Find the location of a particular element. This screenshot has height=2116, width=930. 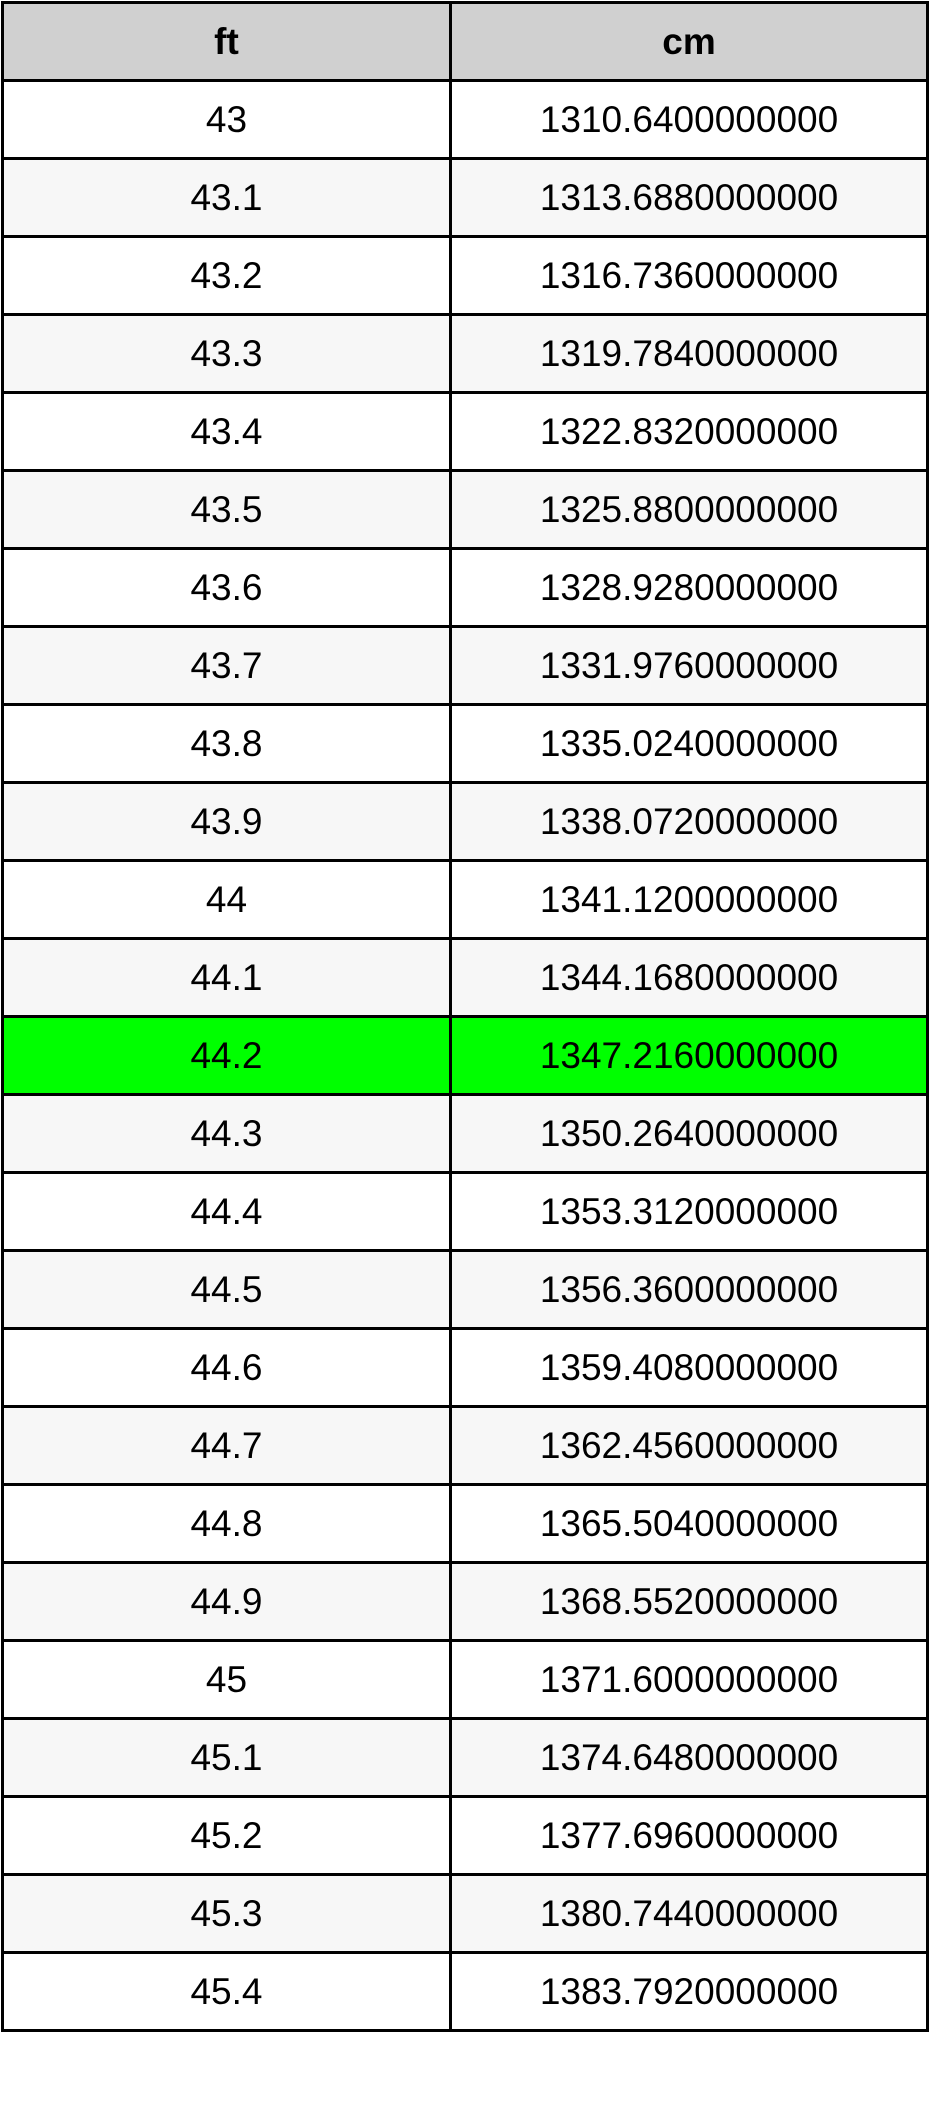

cm-cell: 1371.6000000000 is located at coordinates (689, 1679).